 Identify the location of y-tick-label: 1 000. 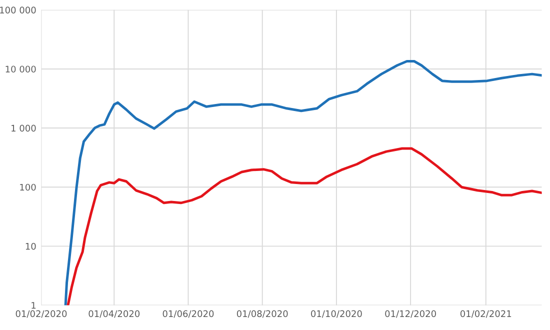
(24, 128).